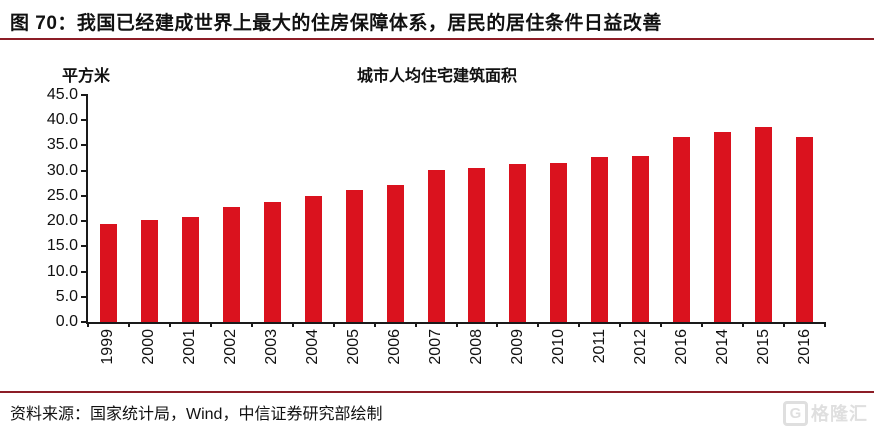 This screenshot has width=874, height=431. I want to click on x-axis-label-2016-14: 2016, so click(681, 347).